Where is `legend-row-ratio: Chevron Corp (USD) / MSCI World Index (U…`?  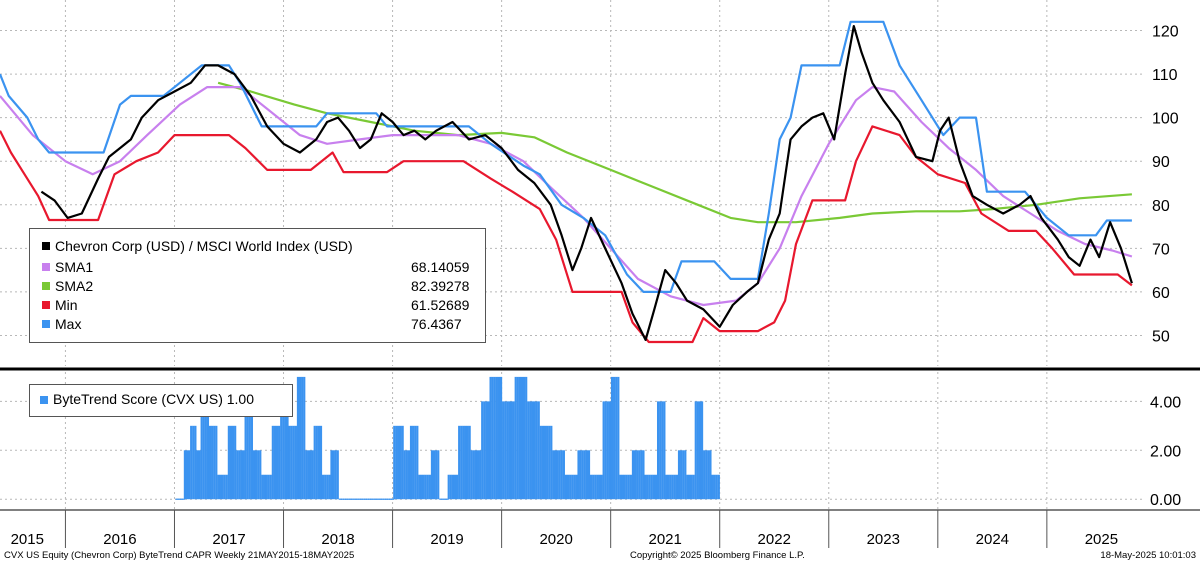
legend-row-ratio: Chevron Corp (USD) / MSCI World Index (U… is located at coordinates (257, 246).